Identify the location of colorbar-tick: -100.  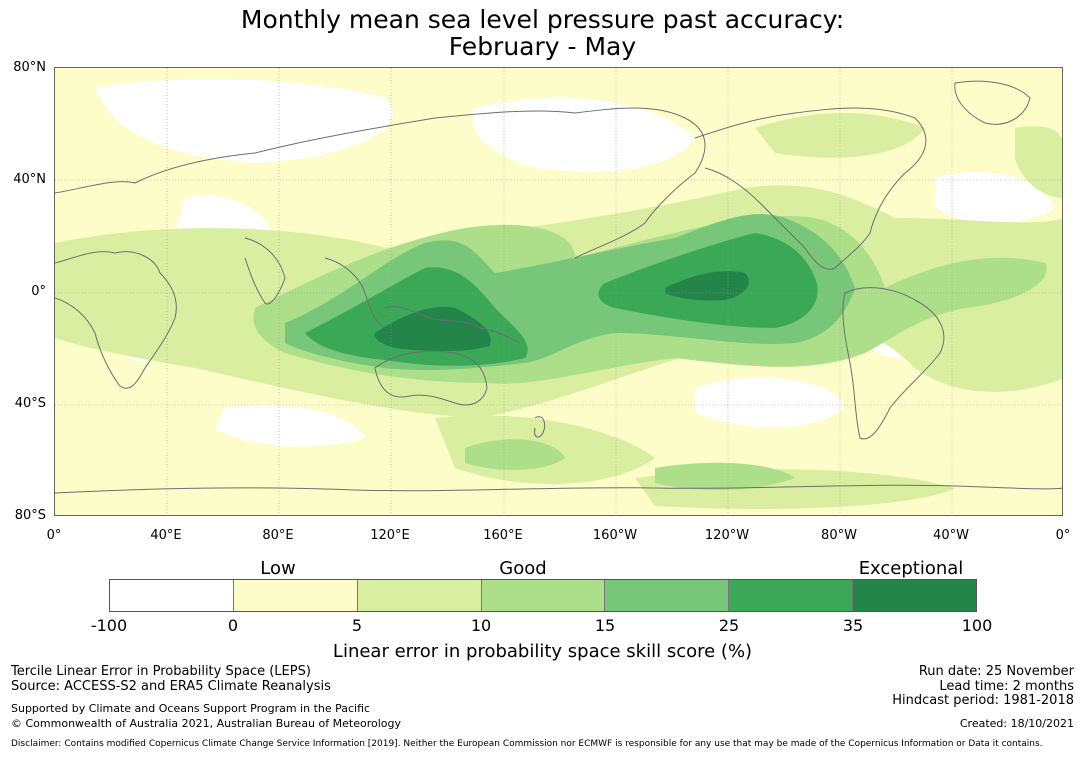
(109, 625).